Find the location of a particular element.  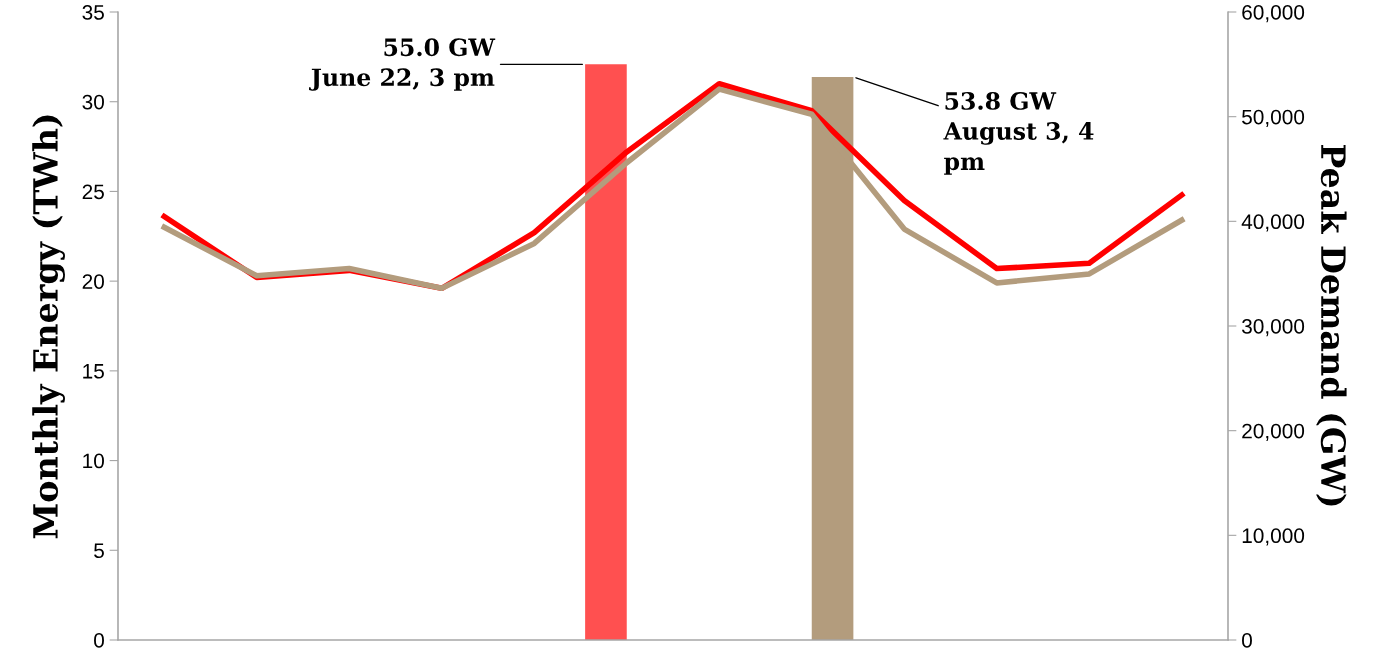

y-tick-label: 35 is located at coordinates (93, 12).